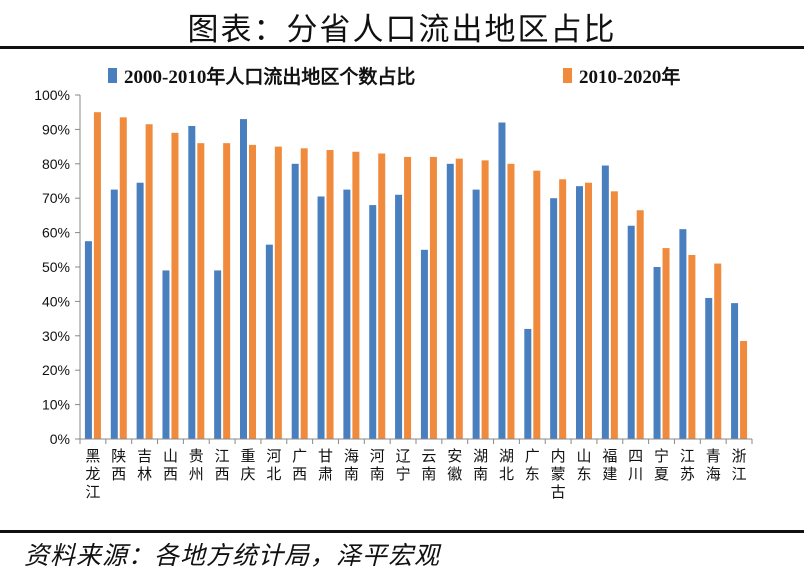 This screenshot has height=578, width=804. Describe the element at coordinates (140, 310) in the screenshot. I see `bar-series-1-吉林` at that location.